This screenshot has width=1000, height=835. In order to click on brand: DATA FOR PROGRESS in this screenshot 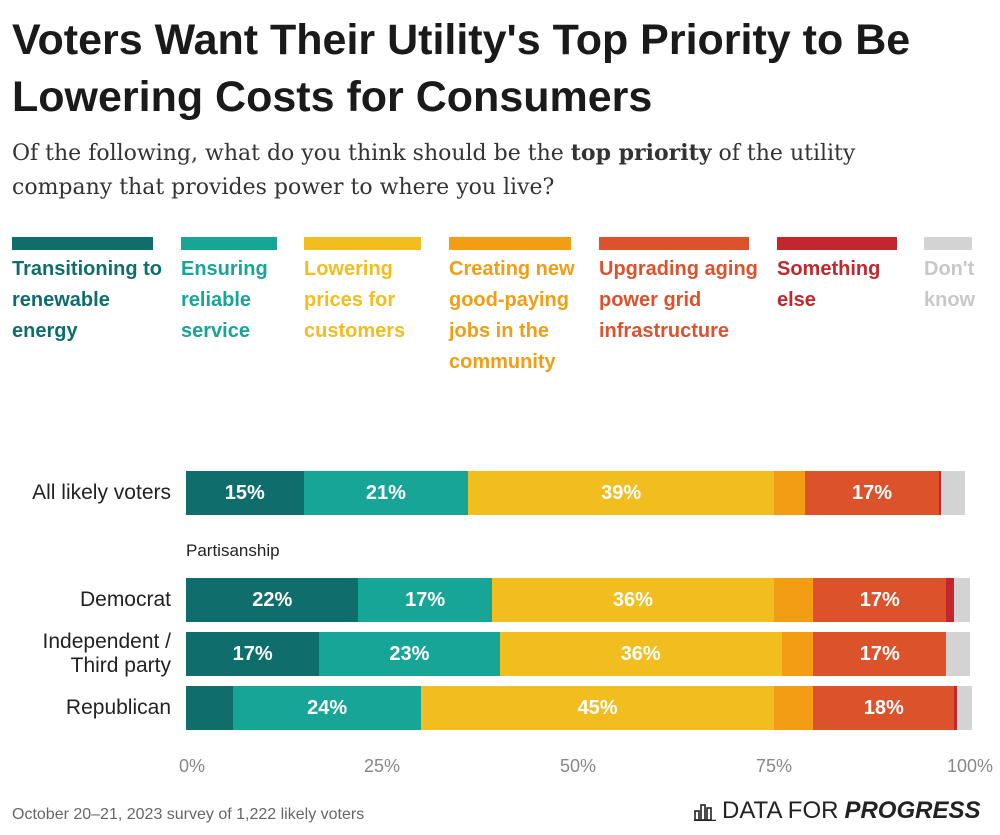, I will do `click(837, 811)`.